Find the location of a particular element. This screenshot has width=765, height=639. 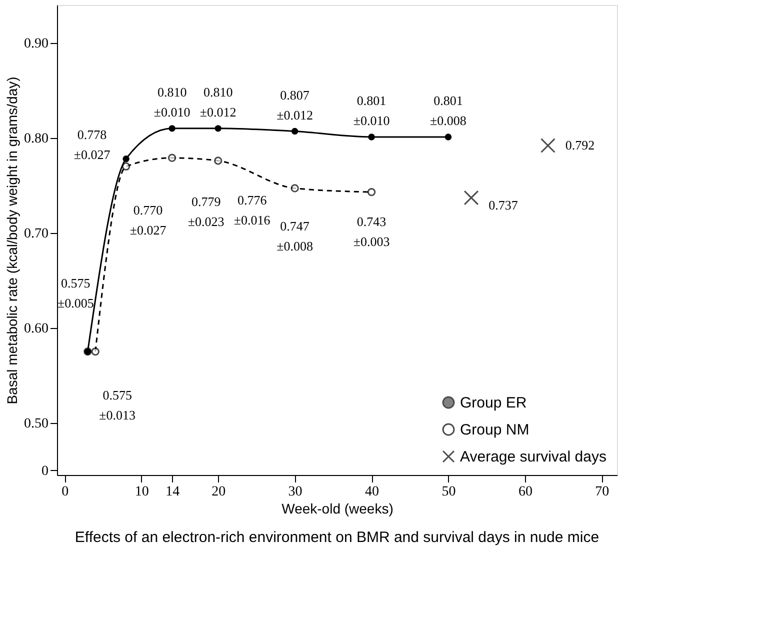

y-tick-label: 0 is located at coordinates (45, 471).